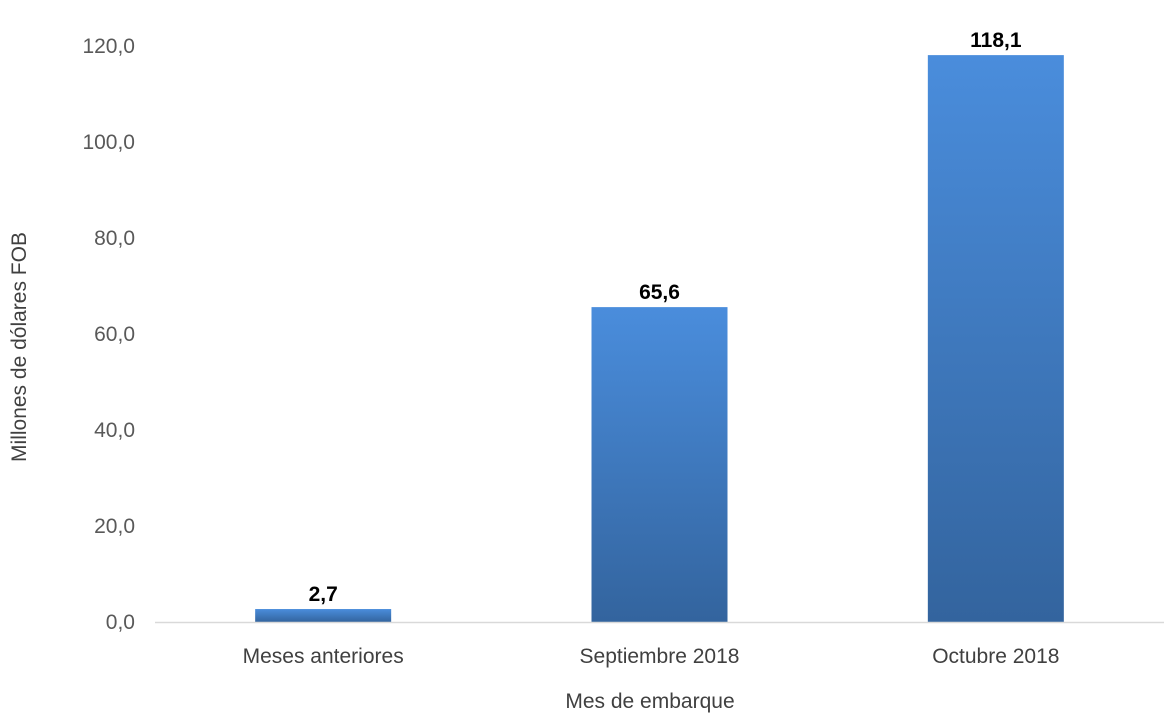 Image resolution: width=1164 pixels, height=728 pixels. What do you see at coordinates (19, 347) in the screenshot?
I see `y-axis-title: Millones de dólares FOB` at bounding box center [19, 347].